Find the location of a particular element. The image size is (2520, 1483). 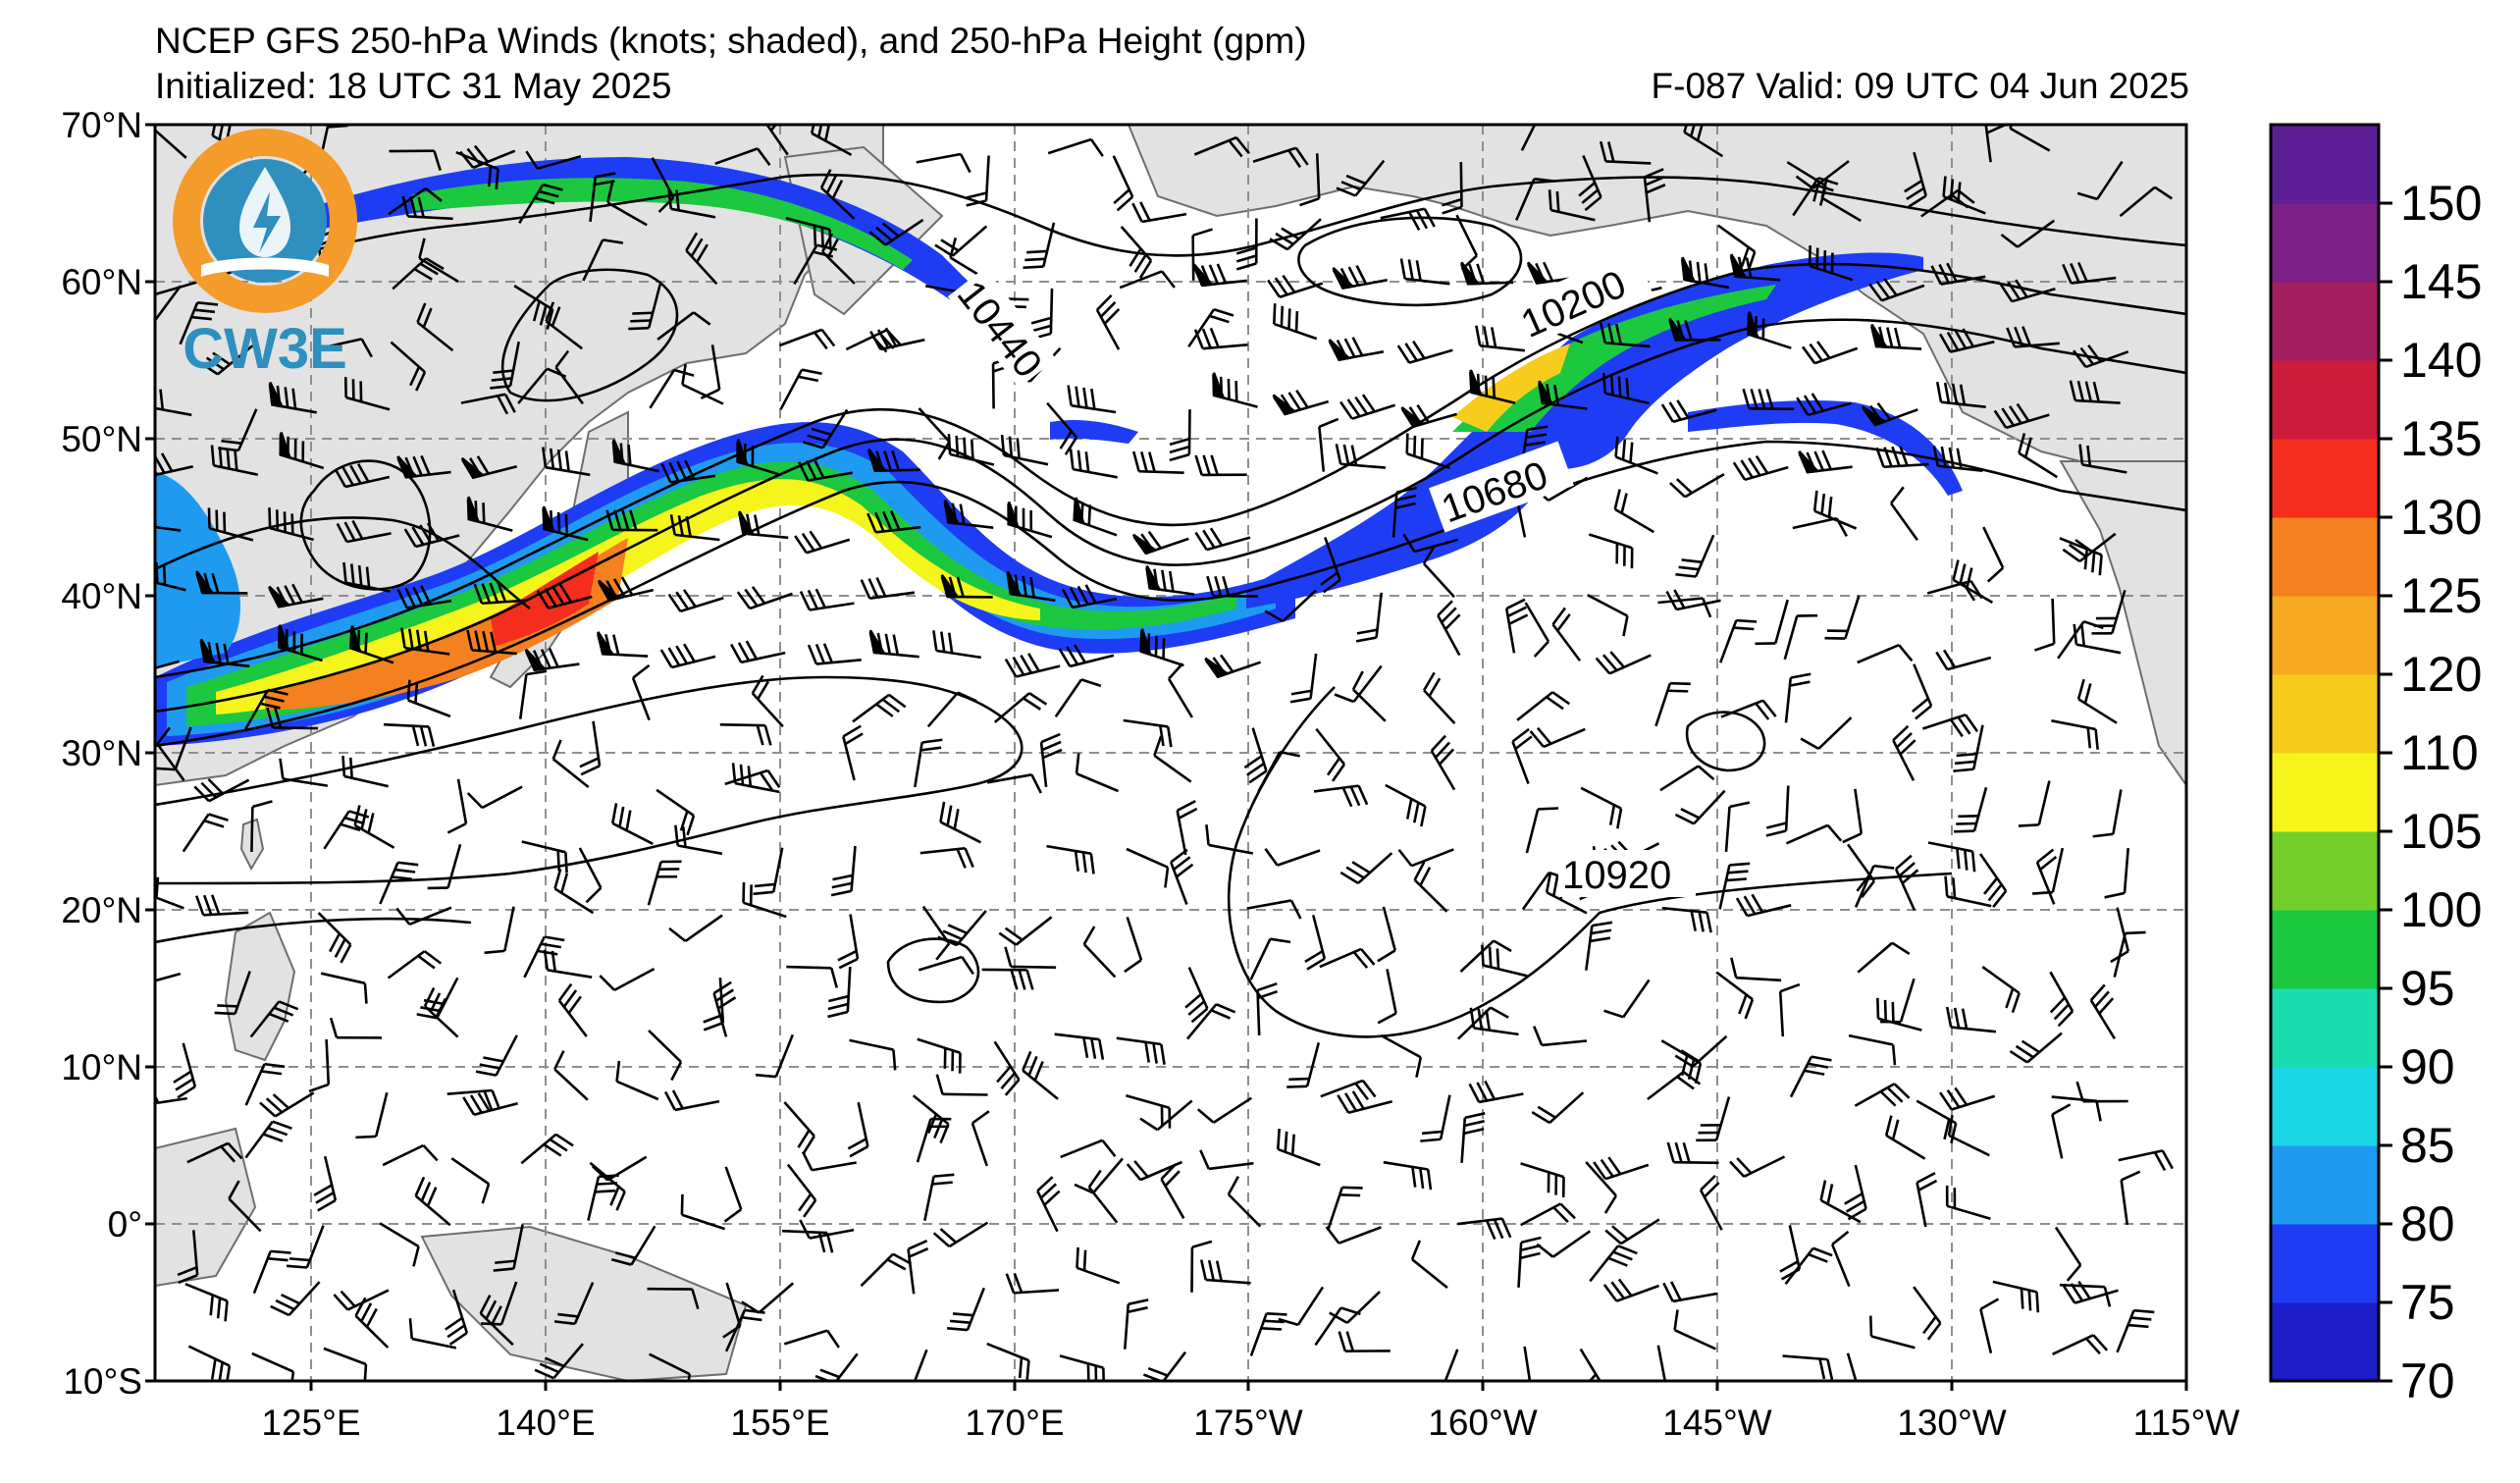

colorbar-tick-label: 150 is located at coordinates (2441, 203).